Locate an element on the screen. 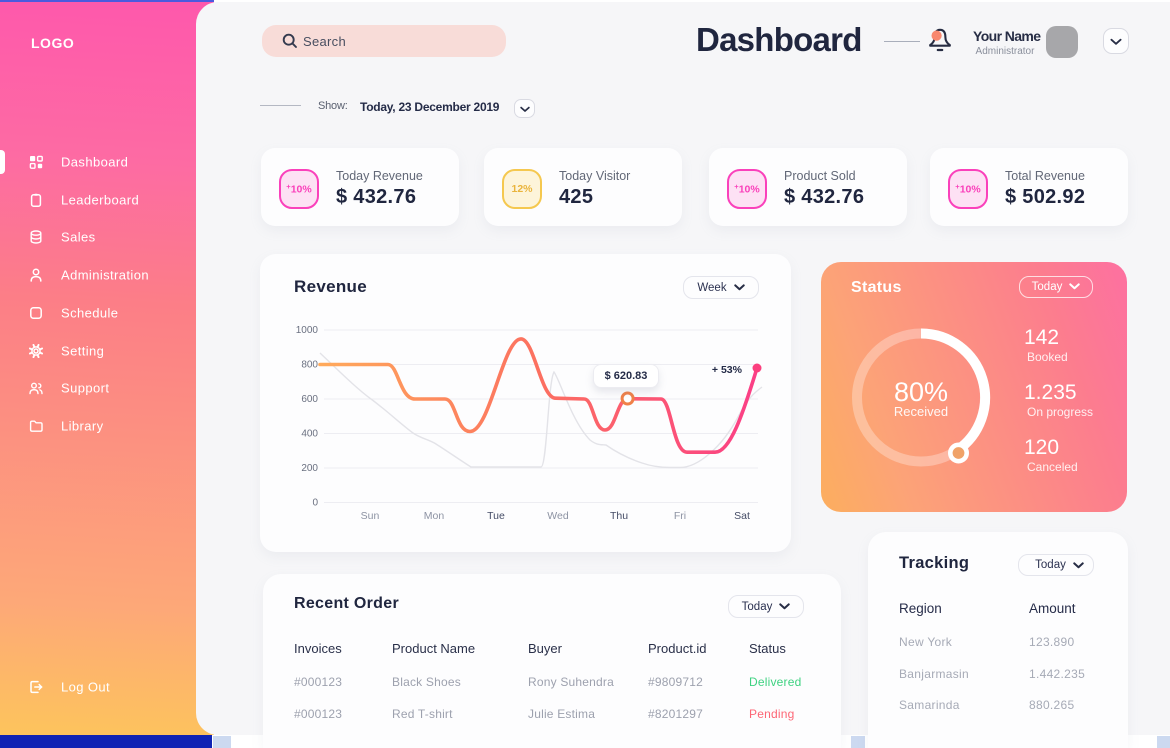  svg-text: Wed is located at coordinates (558, 516).